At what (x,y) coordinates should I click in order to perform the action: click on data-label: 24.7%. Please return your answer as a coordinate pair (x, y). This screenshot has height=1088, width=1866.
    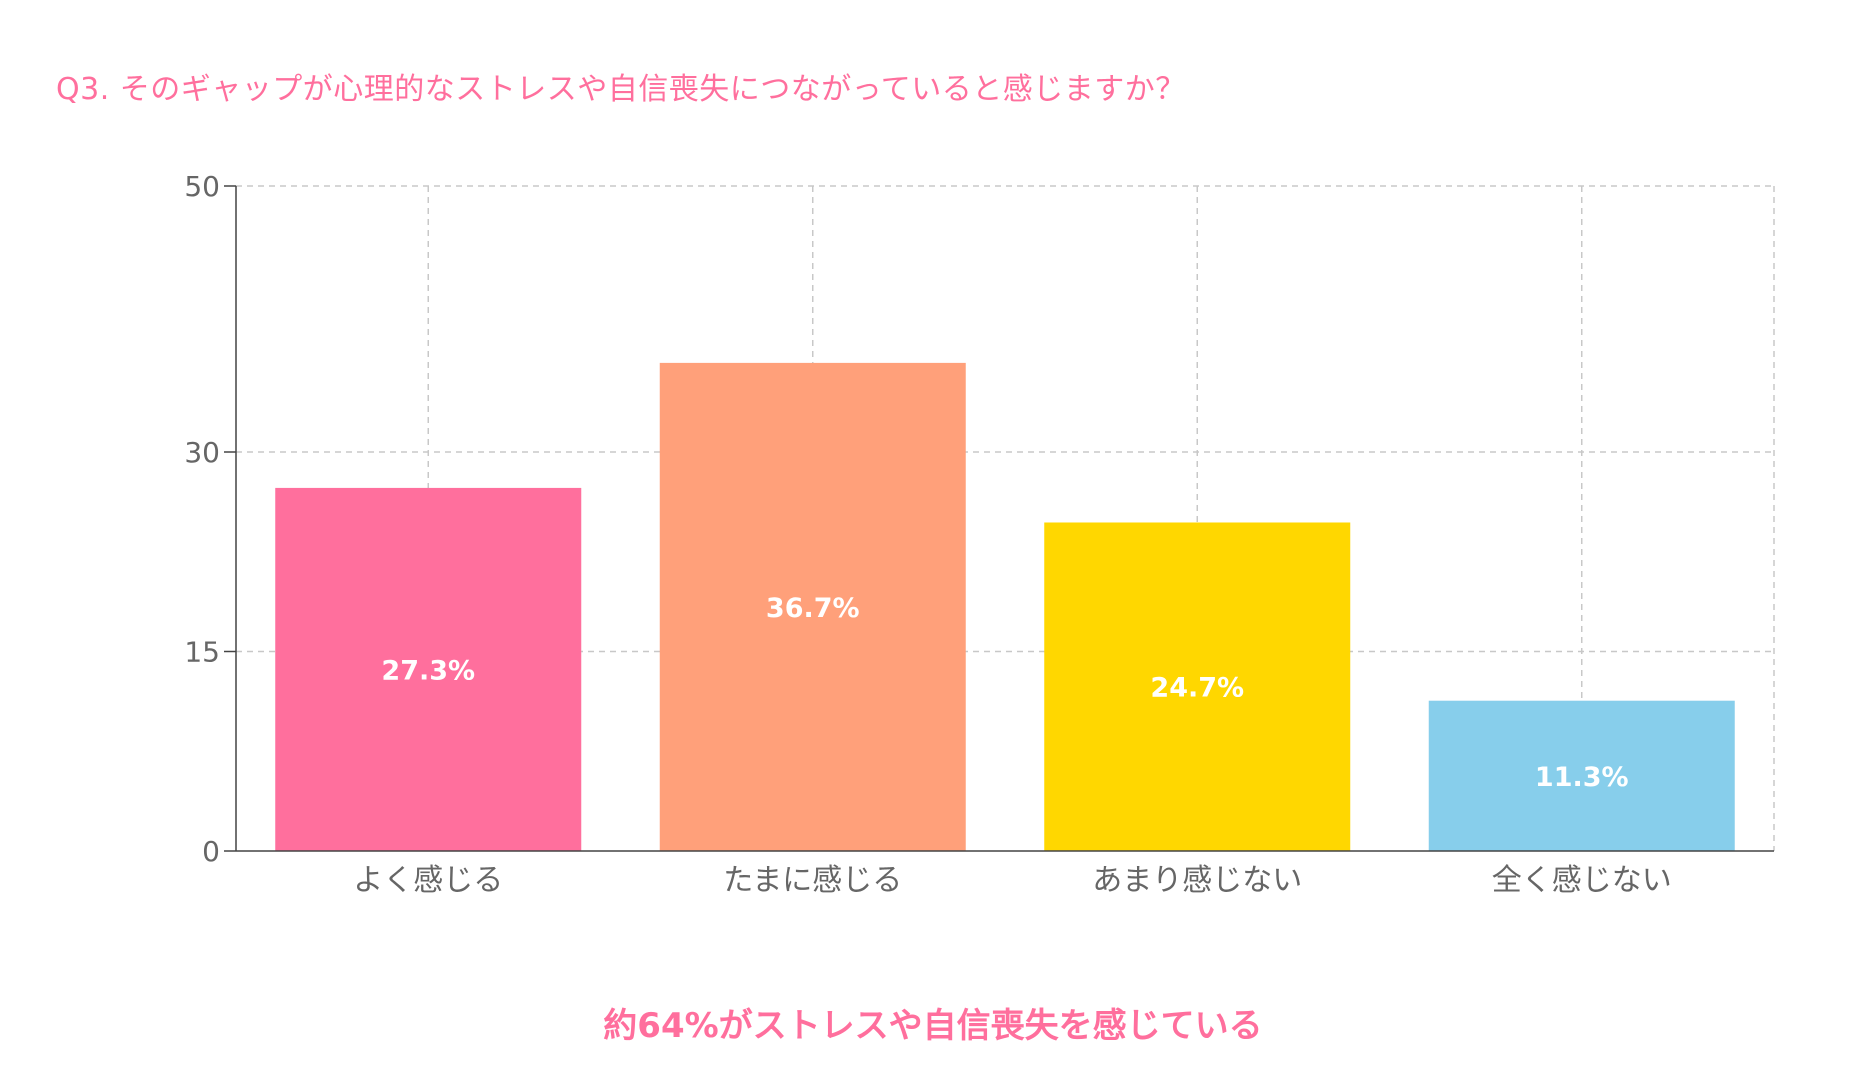
    Looking at the image, I should click on (1197, 688).